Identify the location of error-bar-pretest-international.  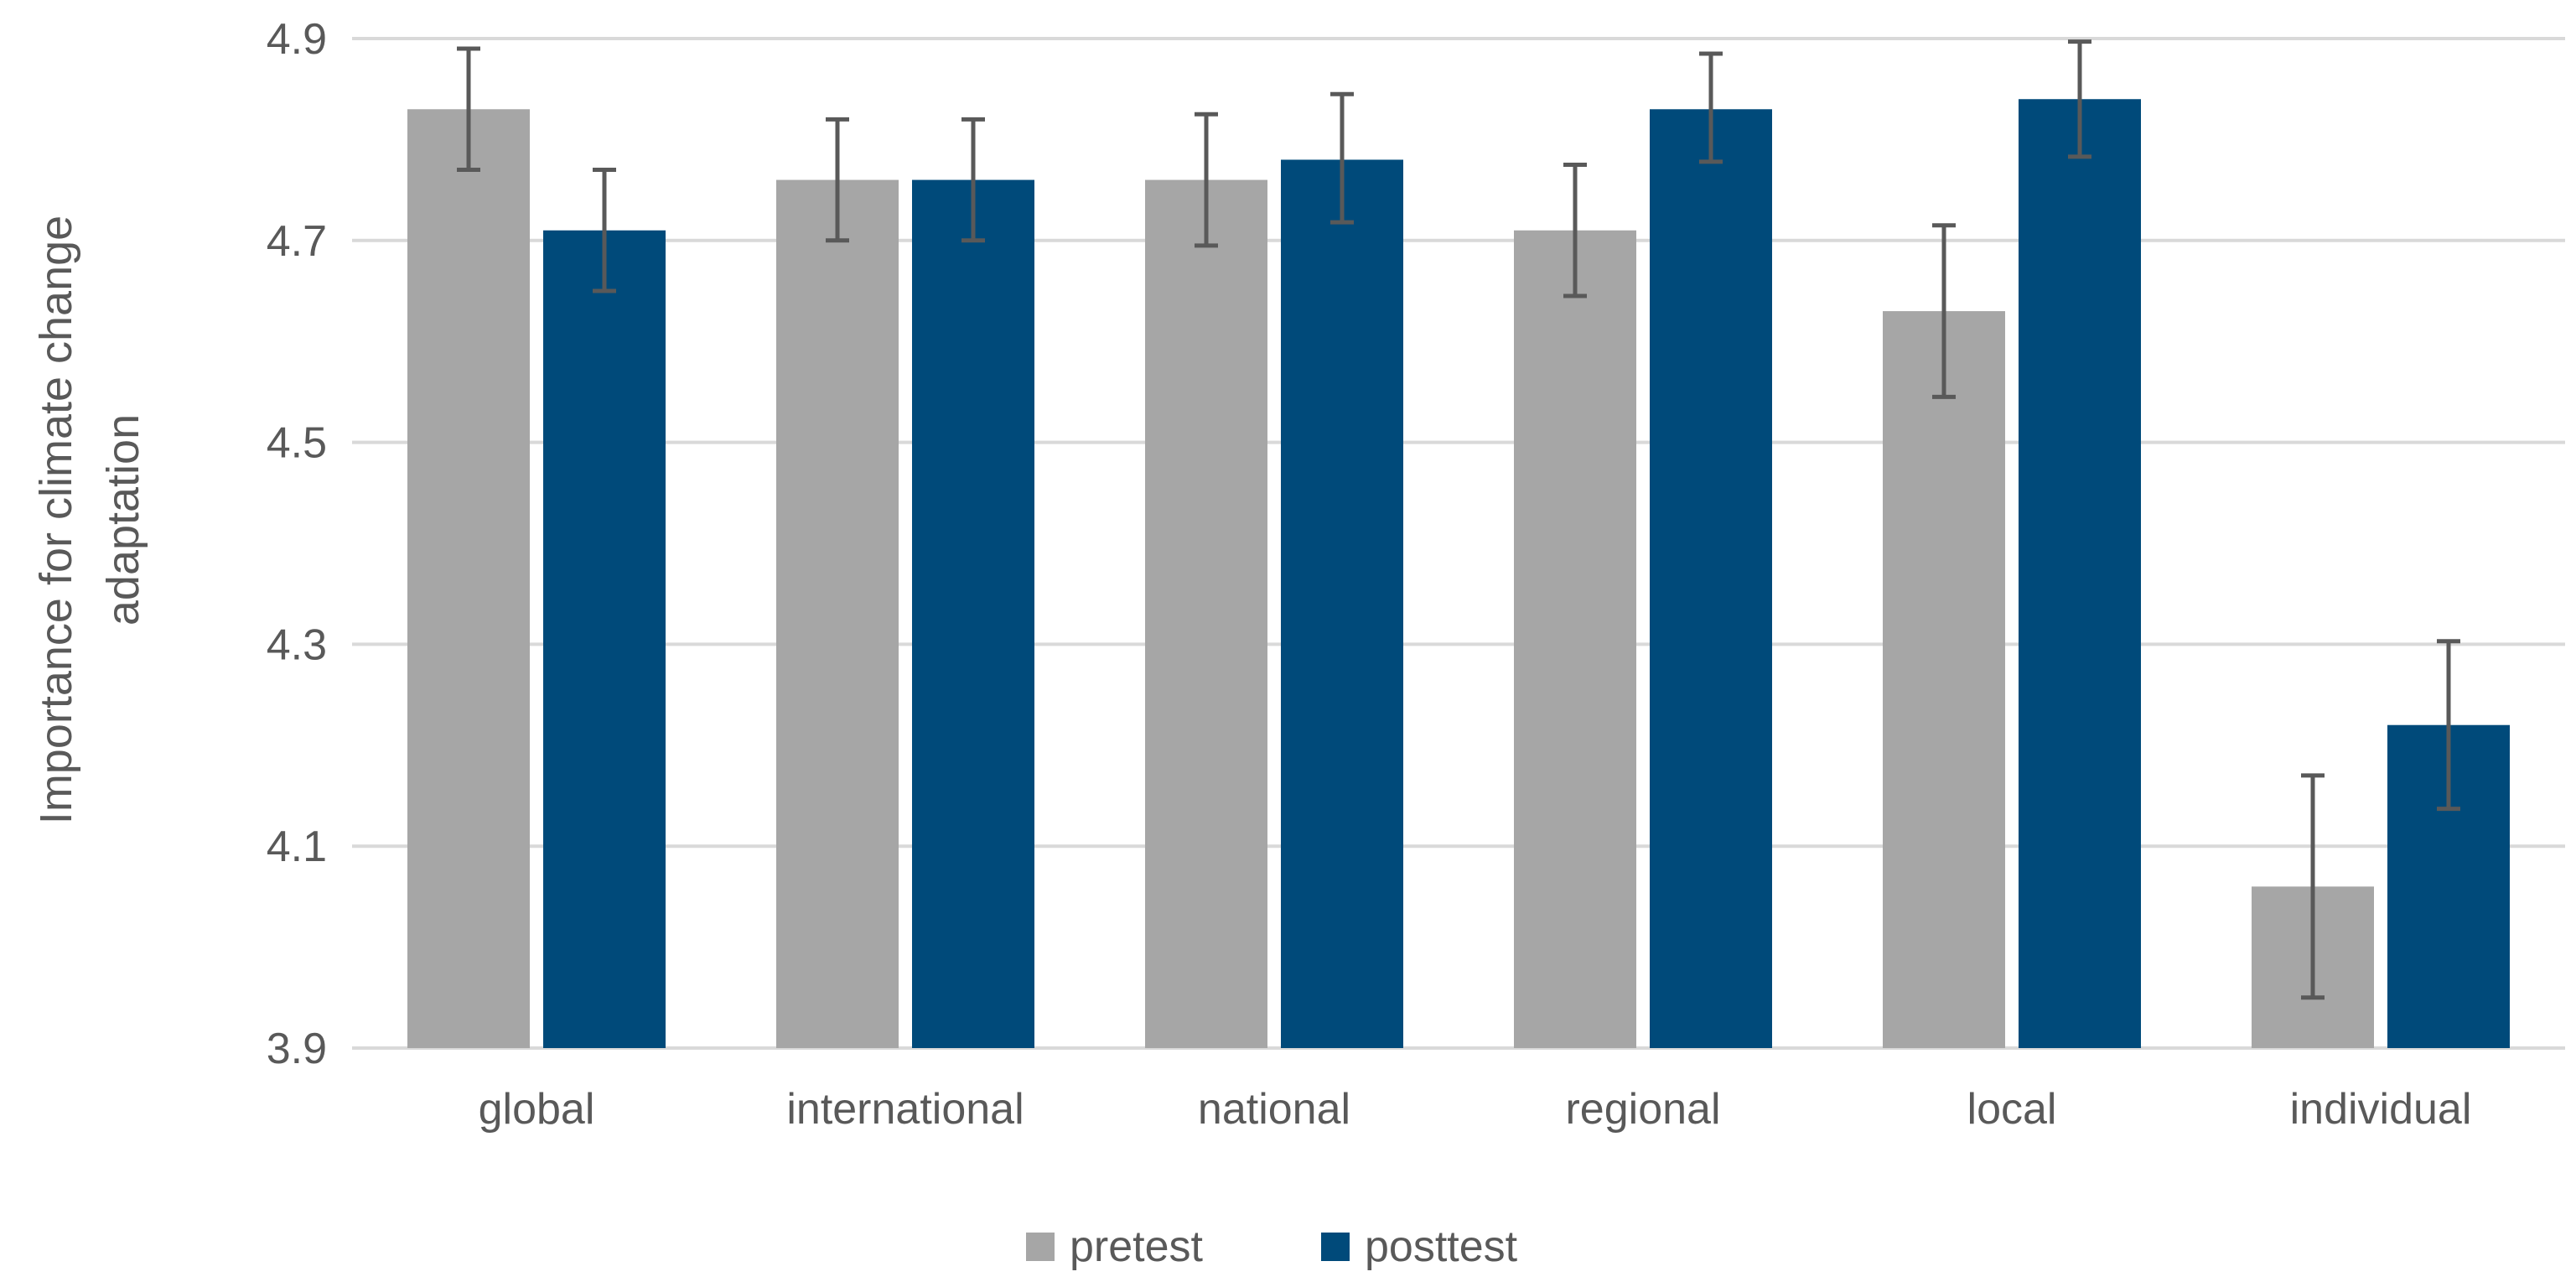
(837, 180).